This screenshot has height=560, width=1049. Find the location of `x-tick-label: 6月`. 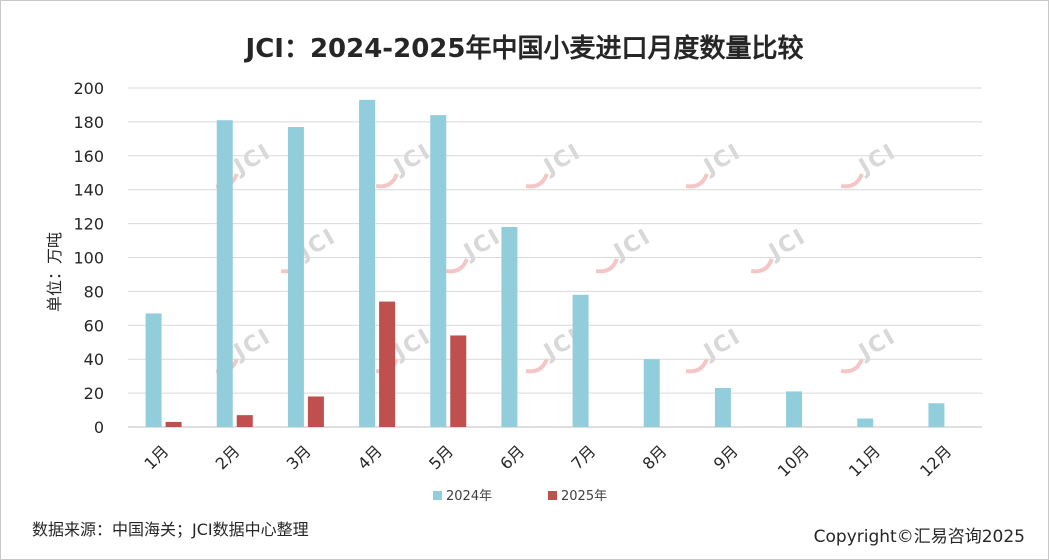

x-tick-label: 6月 is located at coordinates (512, 457).